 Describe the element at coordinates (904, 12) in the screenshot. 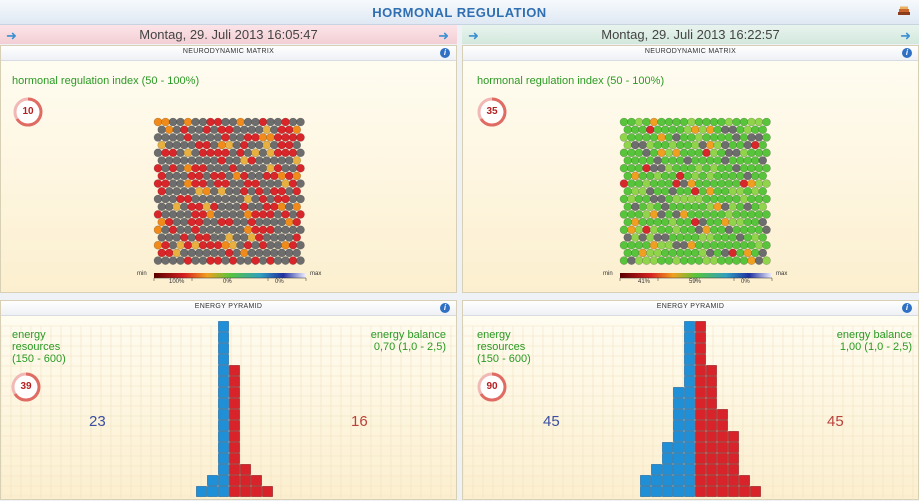

I see `books-icon` at that location.